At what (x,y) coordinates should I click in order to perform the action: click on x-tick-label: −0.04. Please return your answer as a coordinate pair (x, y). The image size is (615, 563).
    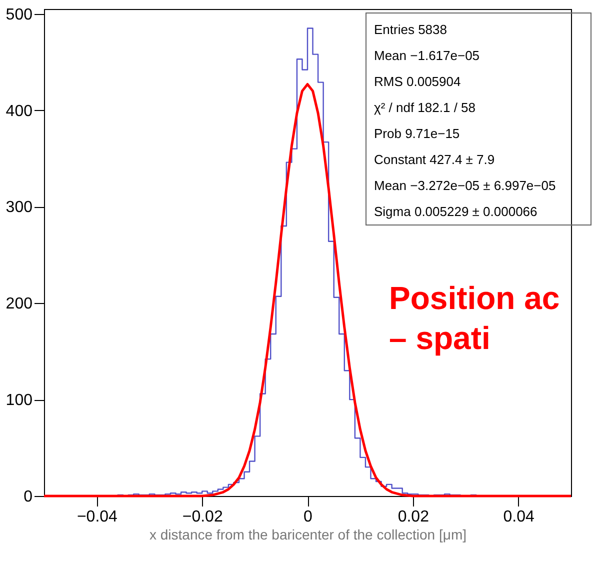
    Looking at the image, I should click on (97, 517).